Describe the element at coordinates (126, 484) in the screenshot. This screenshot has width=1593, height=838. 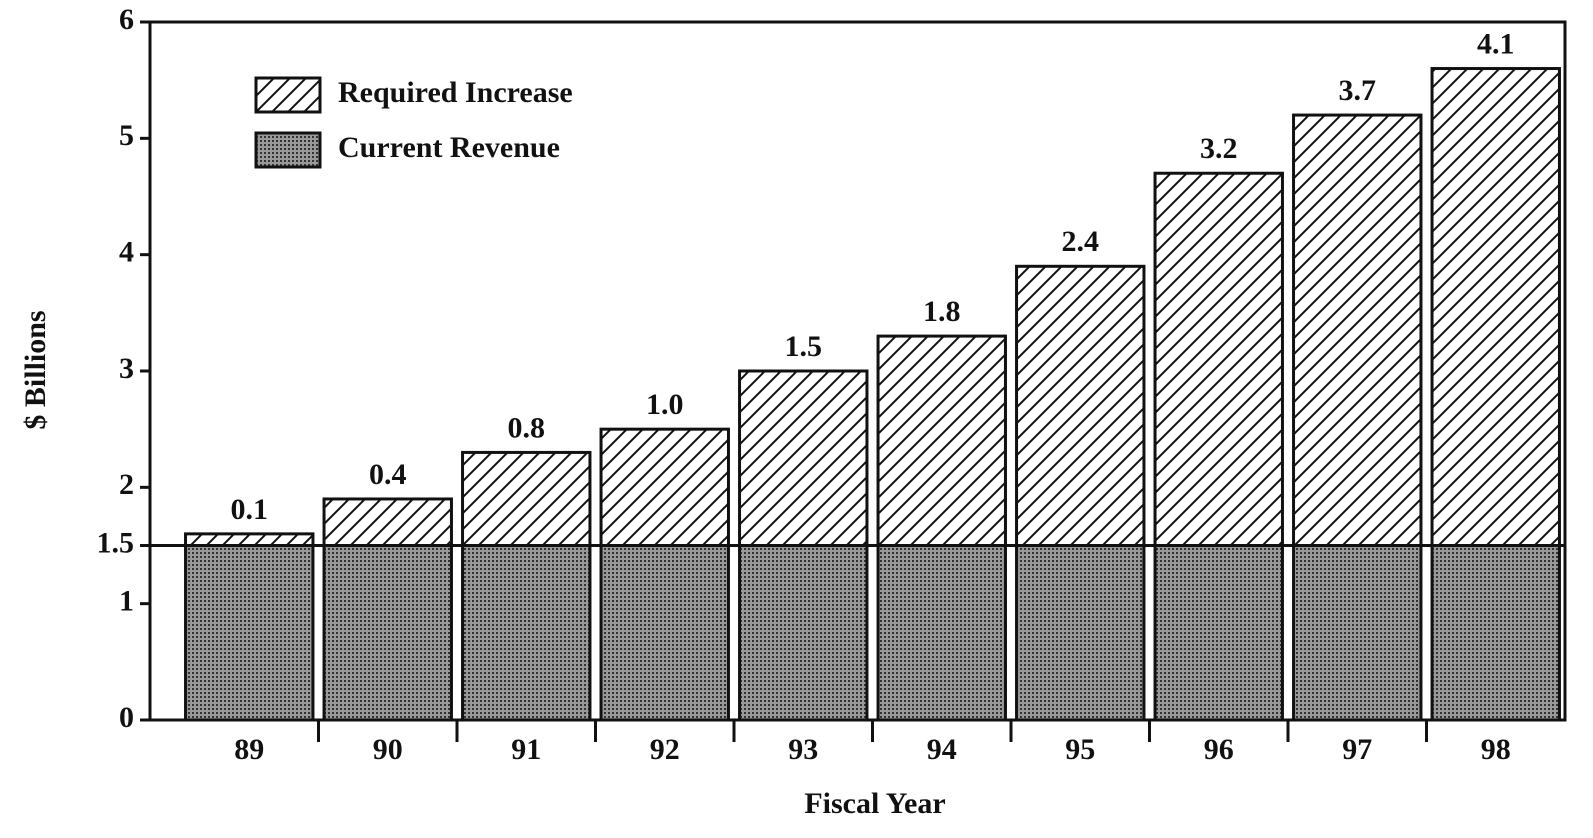
I see `y-tick-label: 2` at that location.